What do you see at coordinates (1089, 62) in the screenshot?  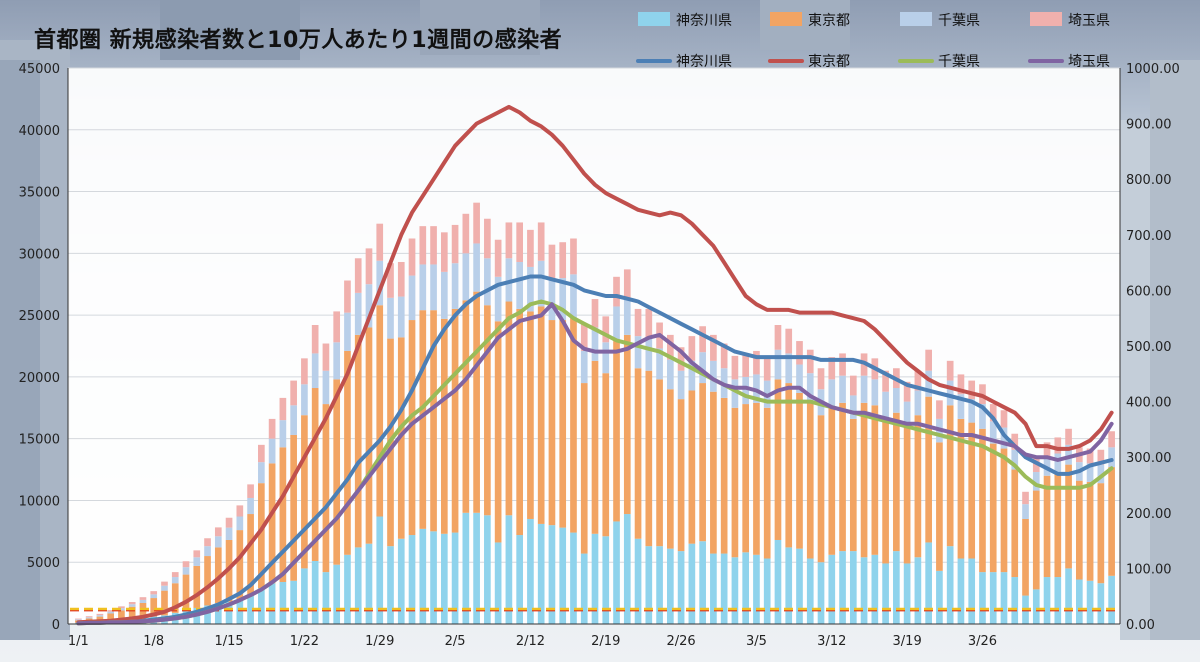 I see `legend-label-line: 埼玉県` at bounding box center [1089, 62].